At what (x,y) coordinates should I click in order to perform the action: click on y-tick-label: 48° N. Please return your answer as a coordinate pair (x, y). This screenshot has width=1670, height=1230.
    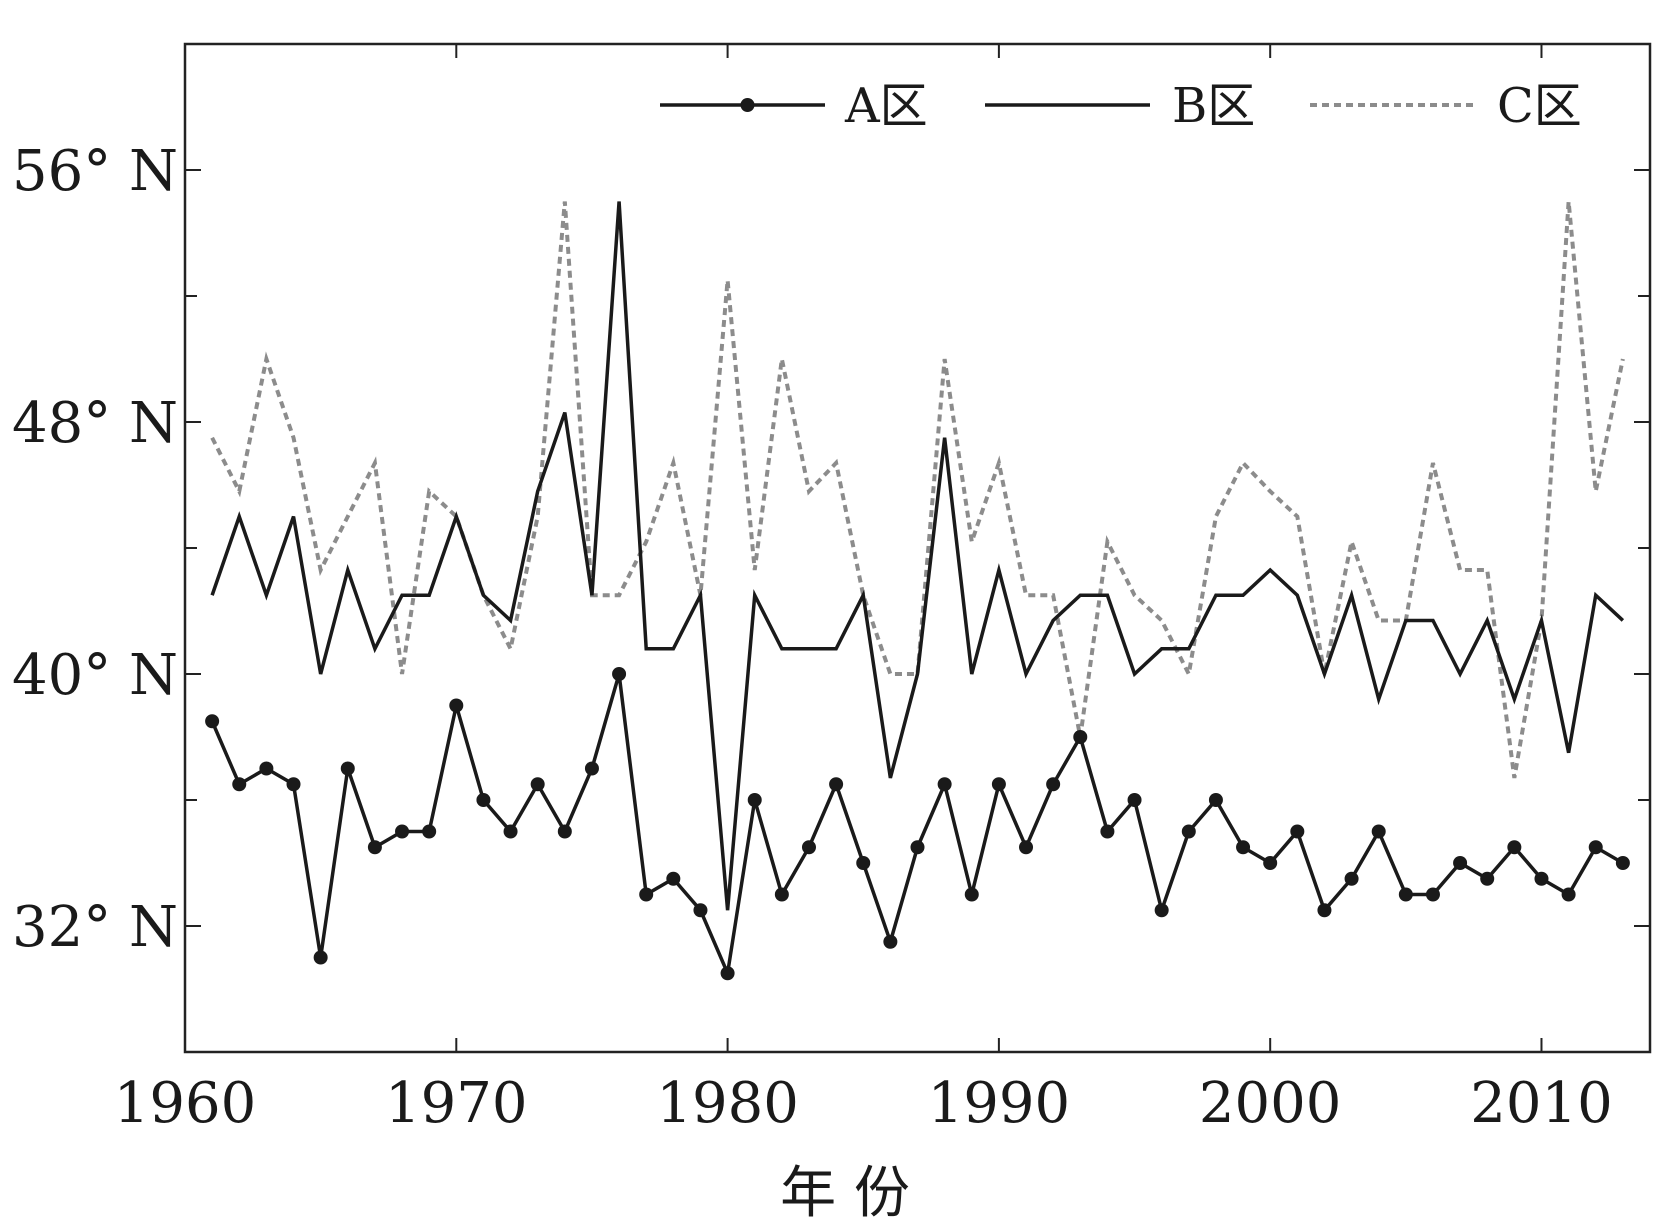
    Looking at the image, I should click on (95, 423).